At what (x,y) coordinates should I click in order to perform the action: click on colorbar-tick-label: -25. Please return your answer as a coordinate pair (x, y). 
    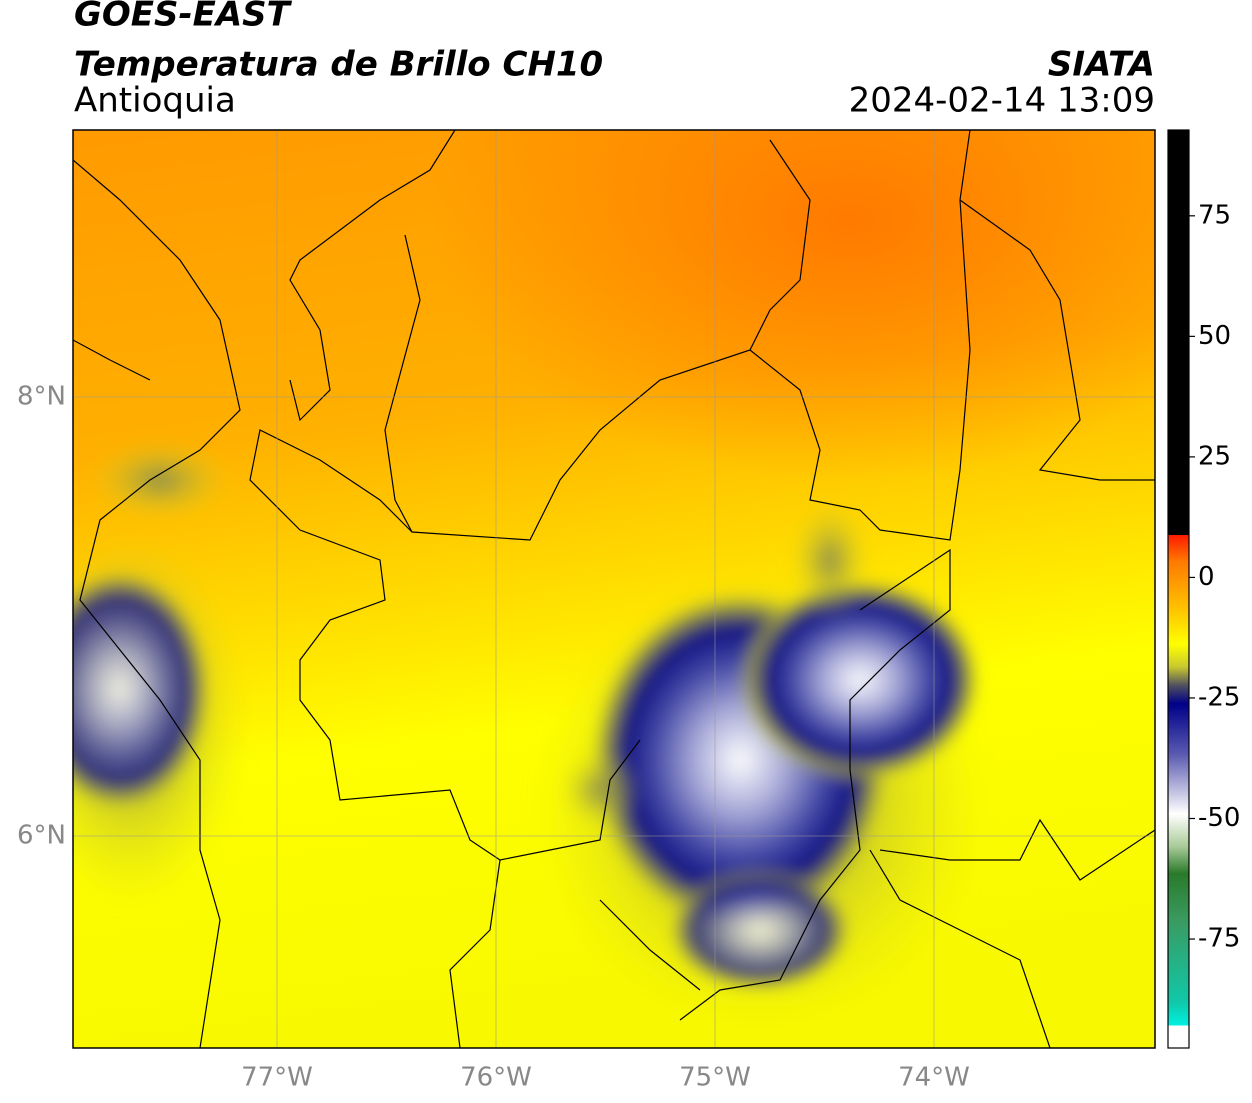
    Looking at the image, I should click on (1219, 697).